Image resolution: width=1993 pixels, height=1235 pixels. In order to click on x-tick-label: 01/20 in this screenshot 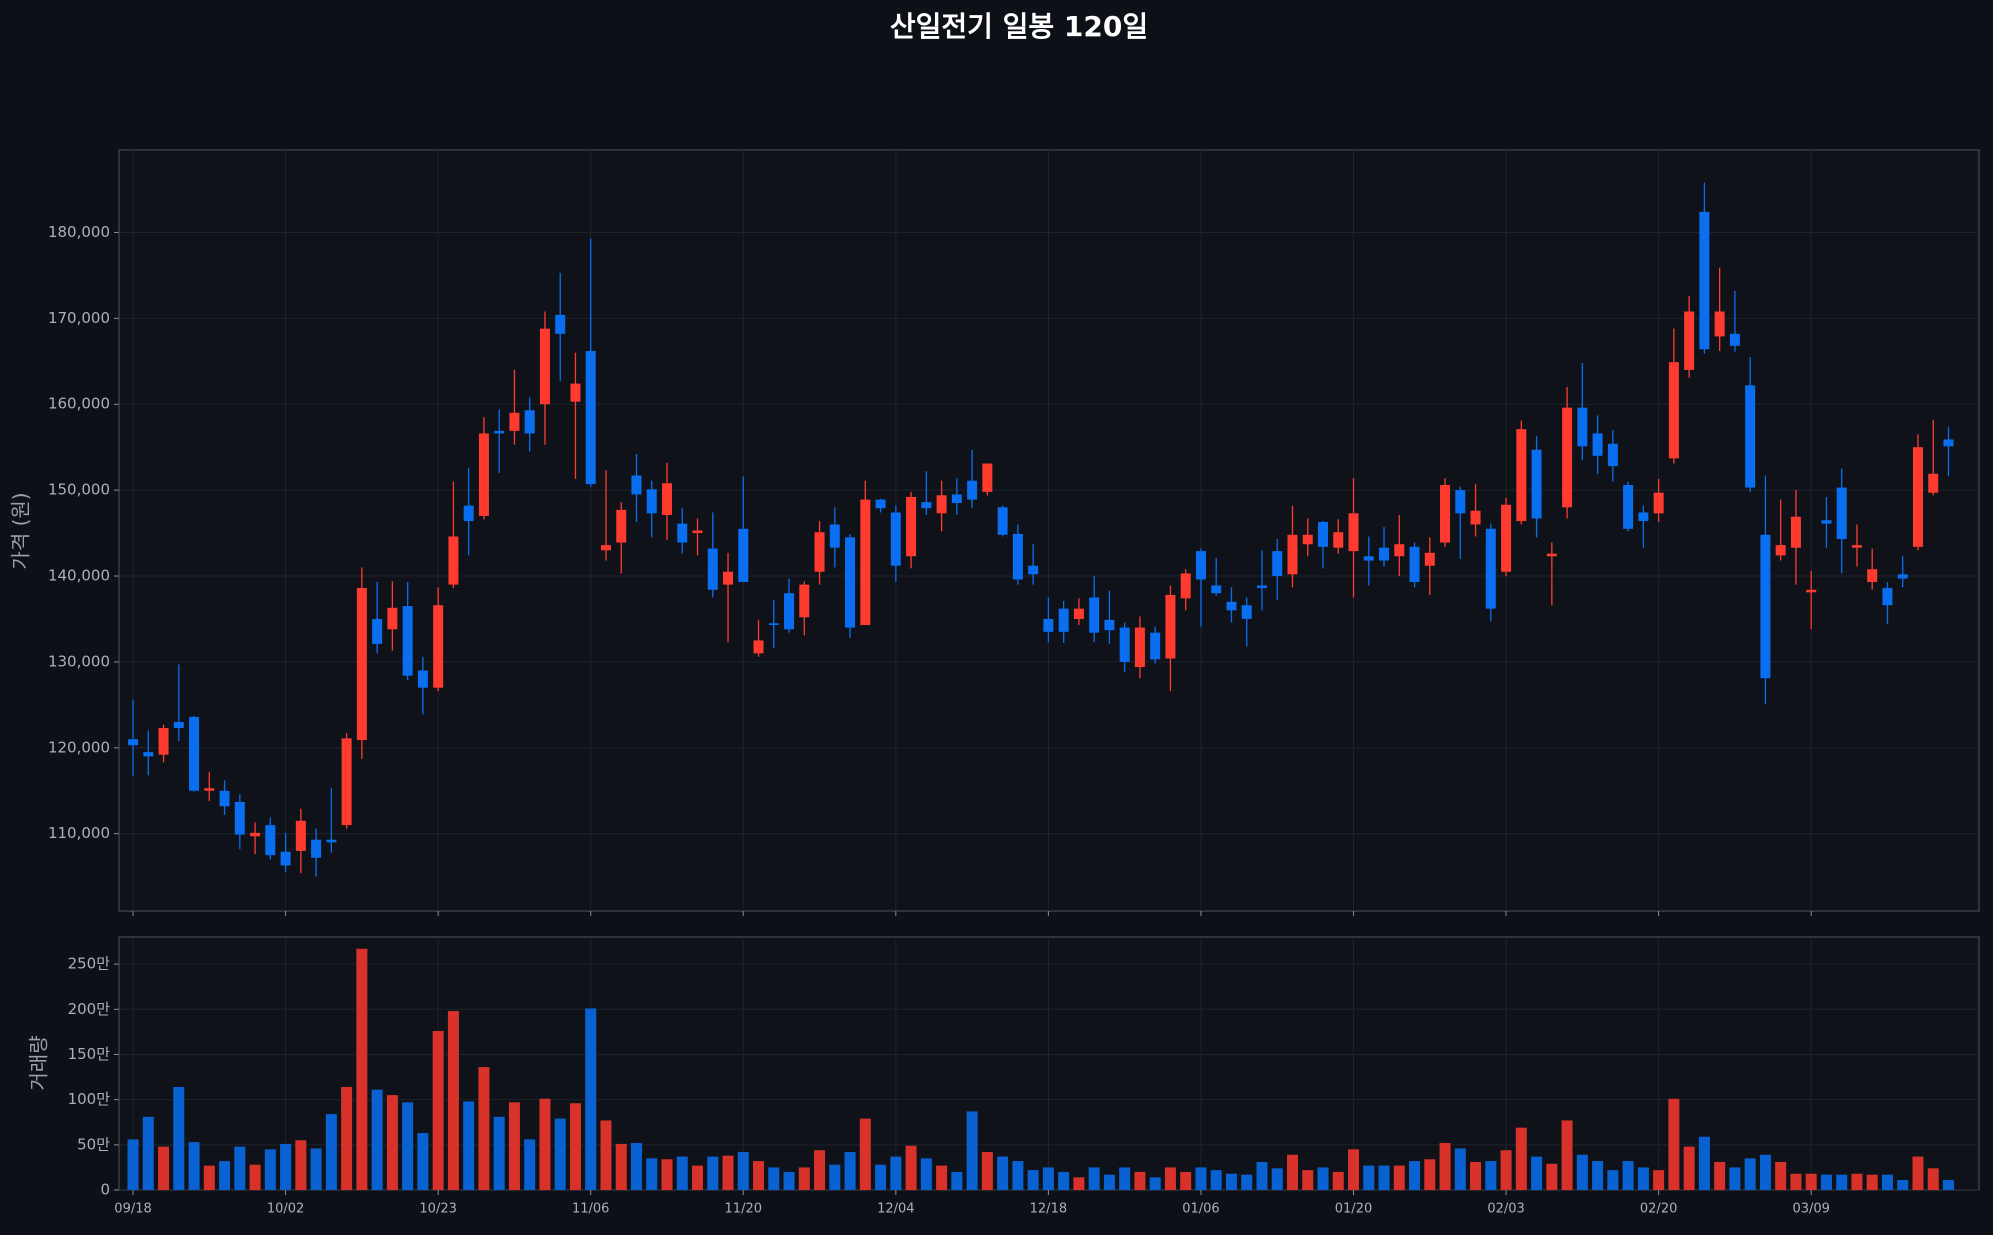, I will do `click(1353, 1209)`.